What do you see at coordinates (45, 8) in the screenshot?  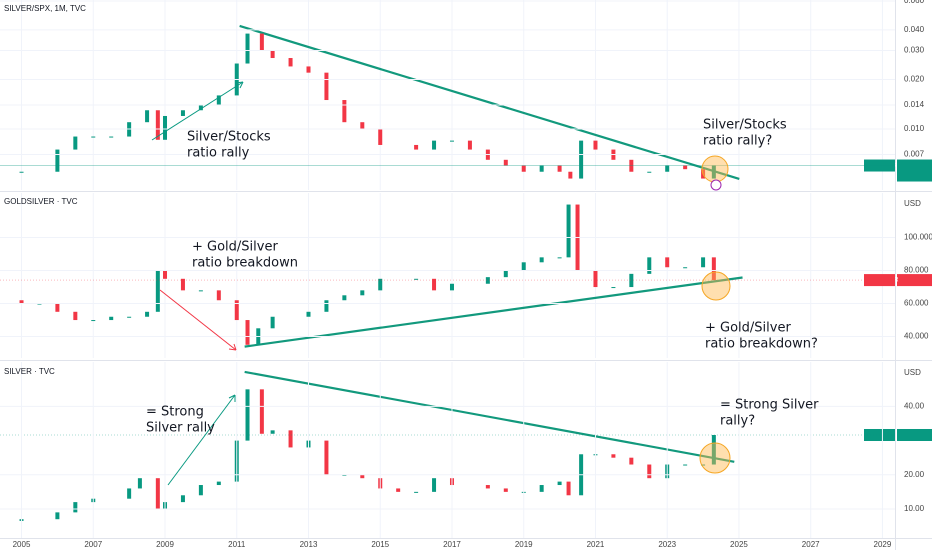 I see `pane-title: SILVER/SPX, 1M, TVC` at bounding box center [45, 8].